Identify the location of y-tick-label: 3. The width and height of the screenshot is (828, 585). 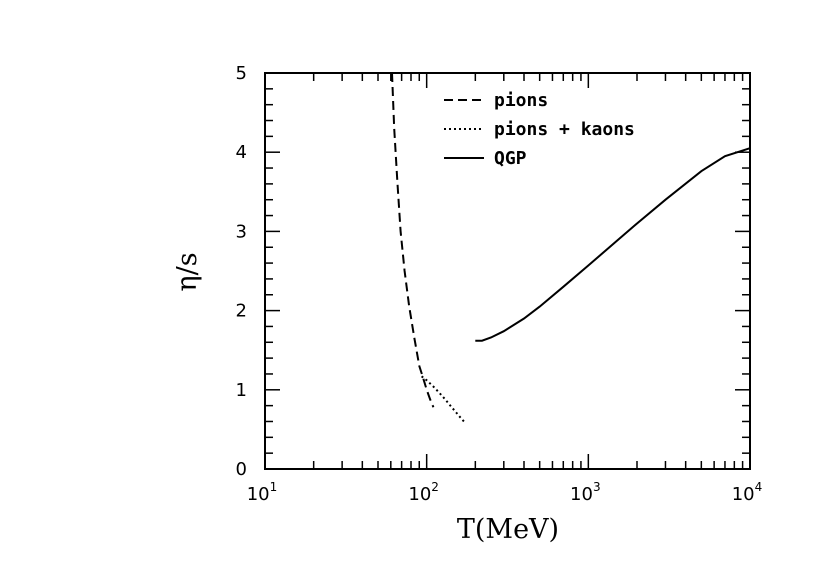
(241, 231).